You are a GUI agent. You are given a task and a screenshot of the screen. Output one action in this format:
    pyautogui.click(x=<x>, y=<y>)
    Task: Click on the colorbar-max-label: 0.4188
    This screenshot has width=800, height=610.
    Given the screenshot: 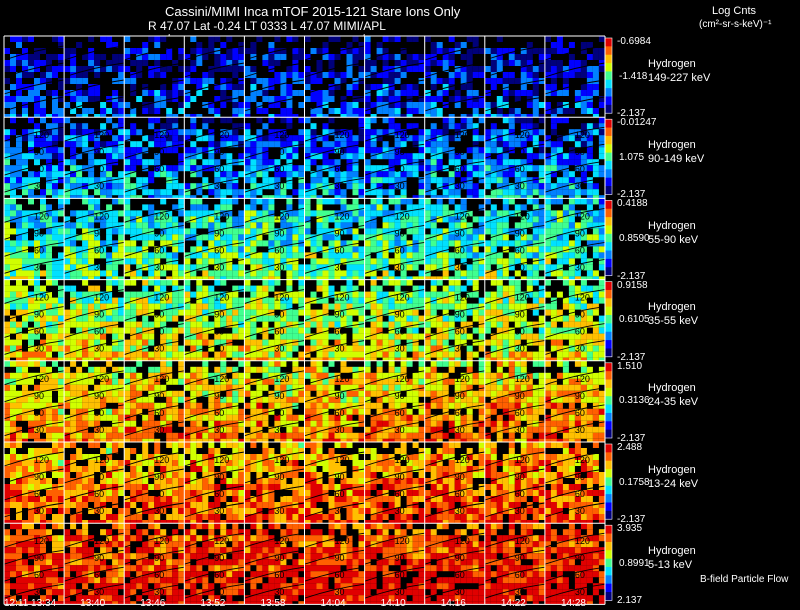 What is the action you would take?
    pyautogui.click(x=632, y=203)
    